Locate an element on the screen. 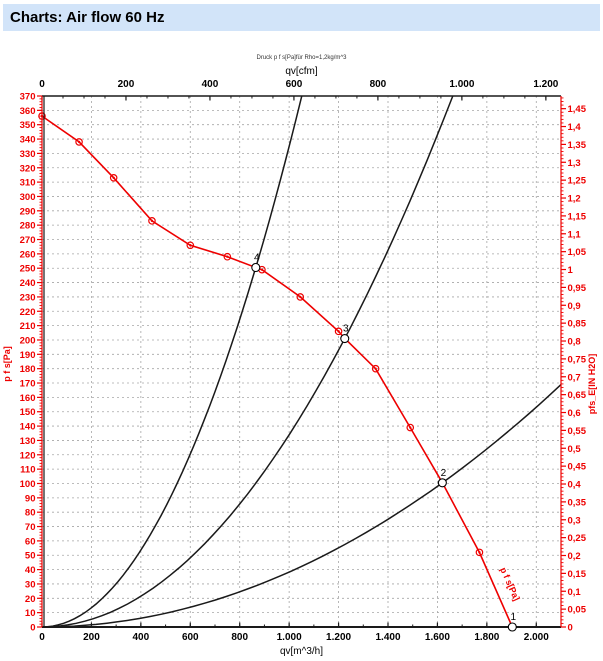 This screenshot has width=603, height=661. operating-point-1: 1 is located at coordinates (512, 622).